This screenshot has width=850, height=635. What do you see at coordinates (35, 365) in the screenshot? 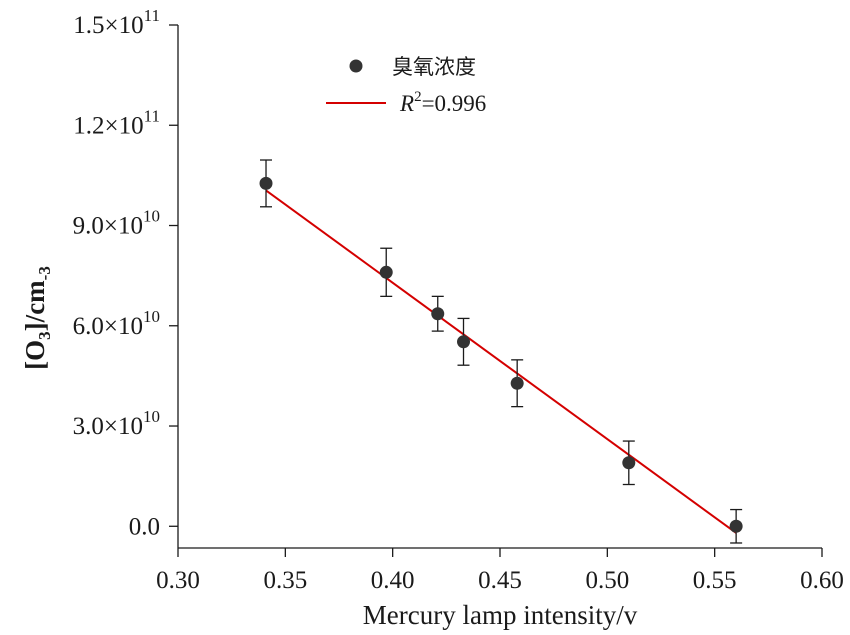
I see `y-axis-title-bracket-open: [` at bounding box center [35, 365].